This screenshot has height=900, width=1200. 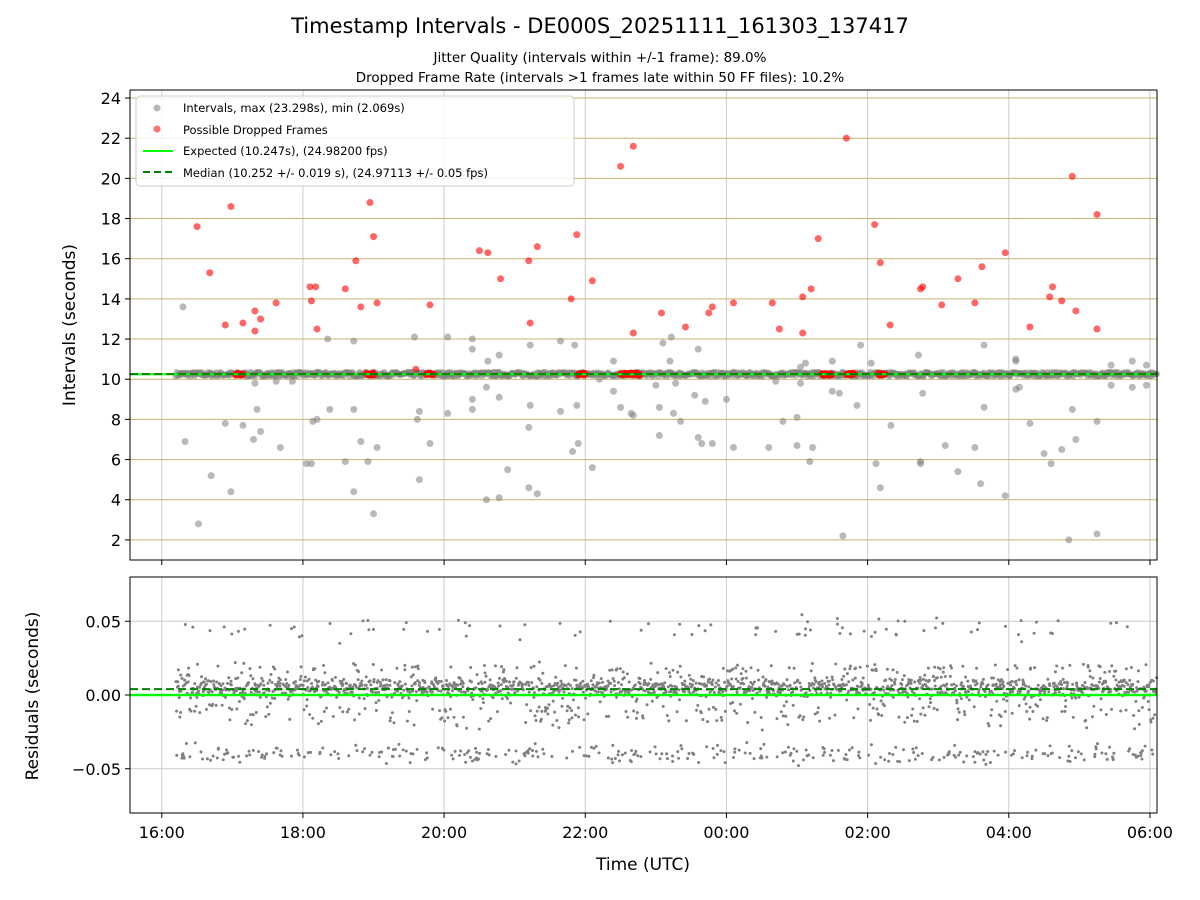 I want to click on bottom-y-tick-label: 0.05, so click(x=103, y=621).